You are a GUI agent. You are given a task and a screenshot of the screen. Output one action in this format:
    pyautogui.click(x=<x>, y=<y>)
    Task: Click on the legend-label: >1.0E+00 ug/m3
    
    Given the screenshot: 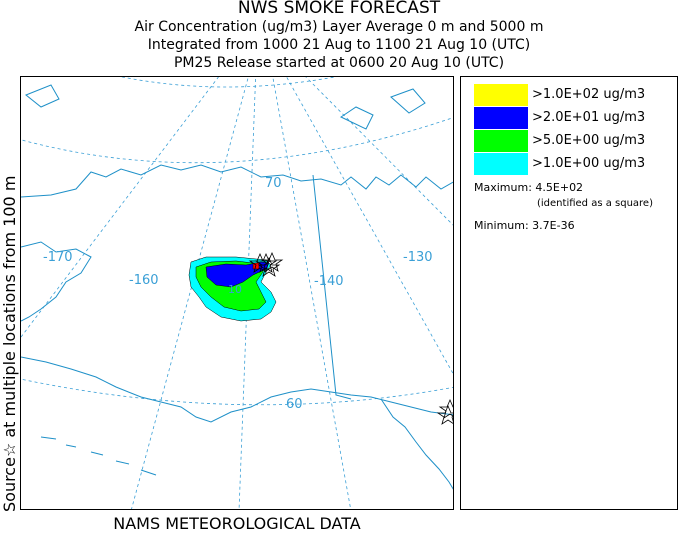 What is the action you would take?
    pyautogui.click(x=589, y=163)
    